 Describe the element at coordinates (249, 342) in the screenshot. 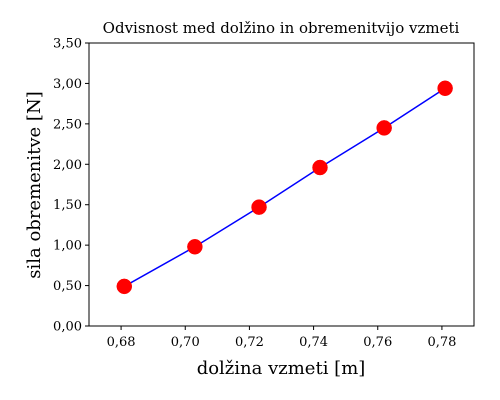

I see `x-tick-label: 0,72` at that location.